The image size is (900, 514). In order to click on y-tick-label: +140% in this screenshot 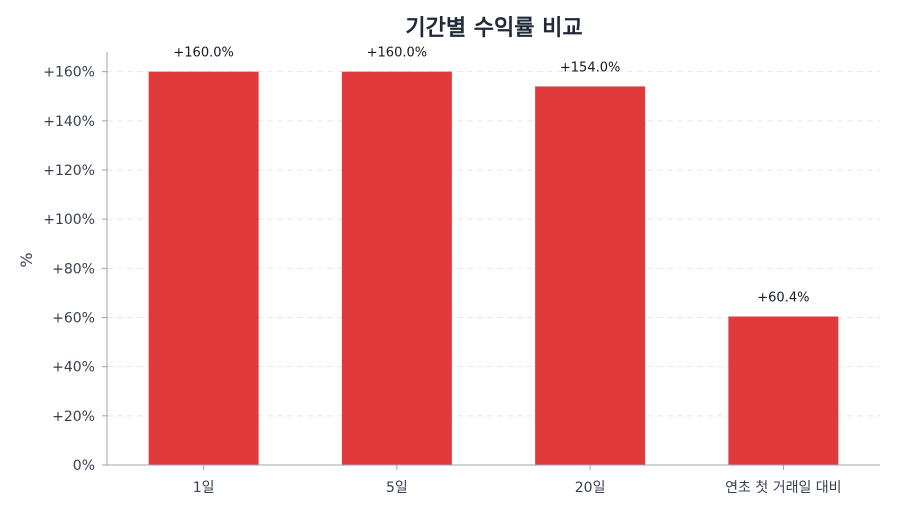, I will do `click(69, 122)`.